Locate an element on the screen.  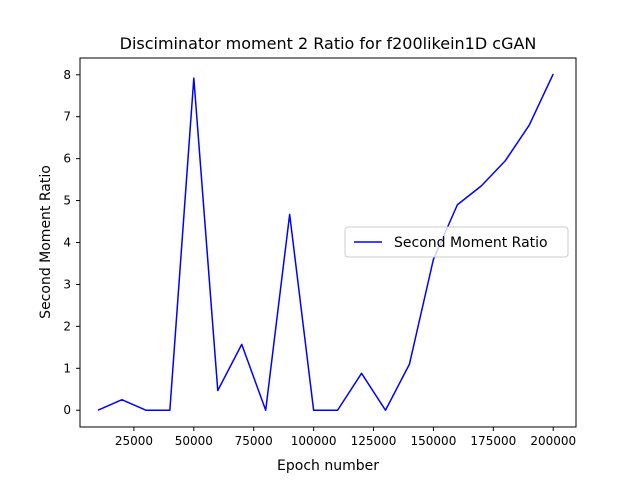
x-tick-label: 100000 is located at coordinates (314, 441).